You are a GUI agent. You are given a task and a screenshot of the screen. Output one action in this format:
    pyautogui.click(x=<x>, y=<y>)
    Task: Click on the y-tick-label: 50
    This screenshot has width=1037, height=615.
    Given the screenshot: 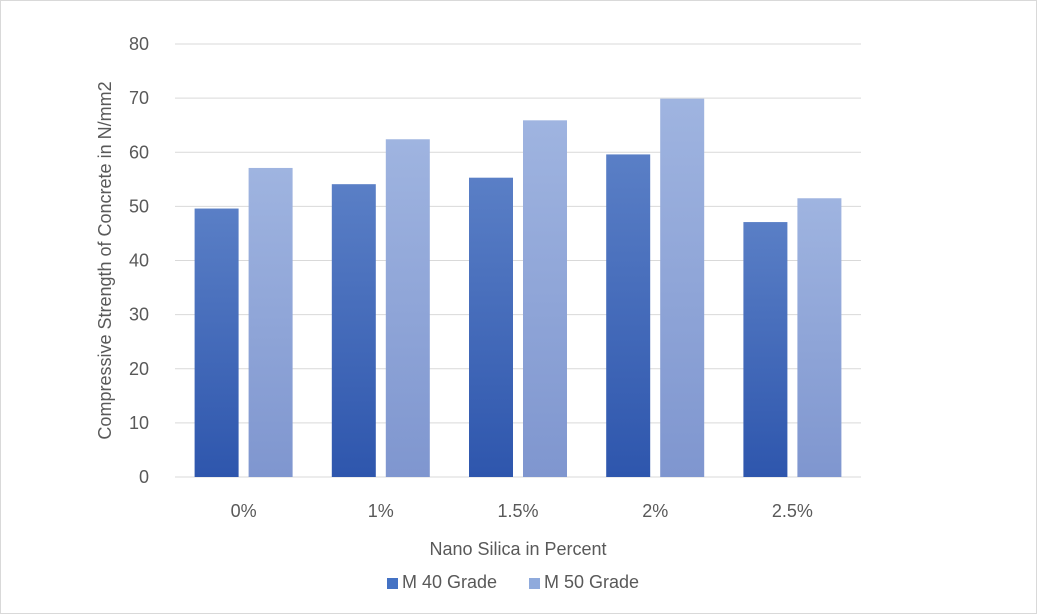 What is the action you would take?
    pyautogui.click(x=139, y=206)
    